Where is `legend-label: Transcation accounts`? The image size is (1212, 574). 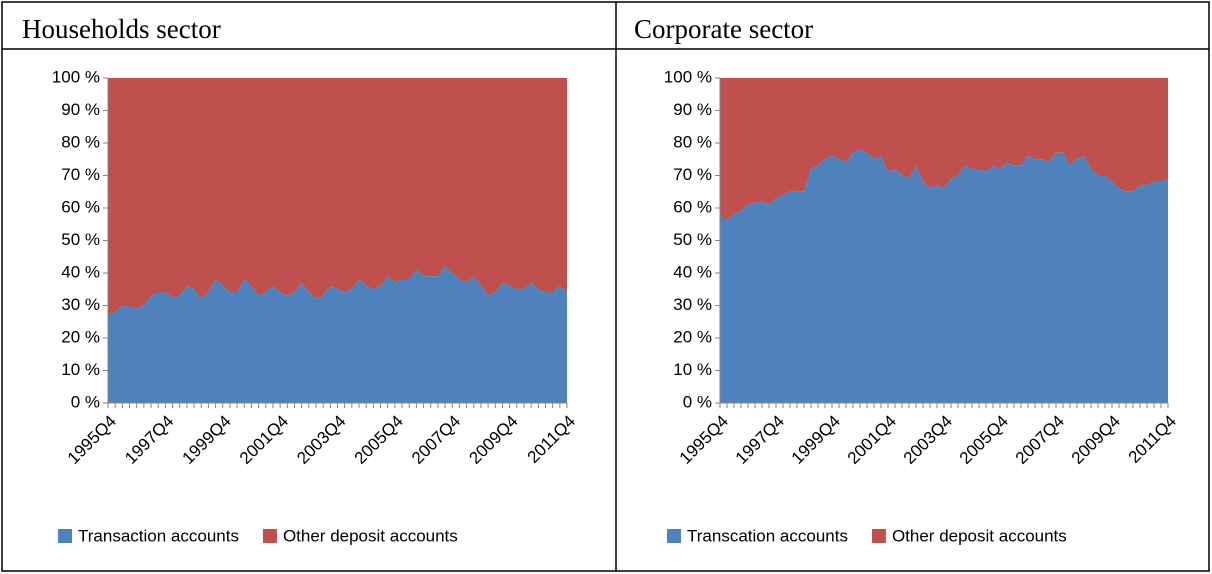
legend-label: Transcation accounts is located at coordinates (767, 535).